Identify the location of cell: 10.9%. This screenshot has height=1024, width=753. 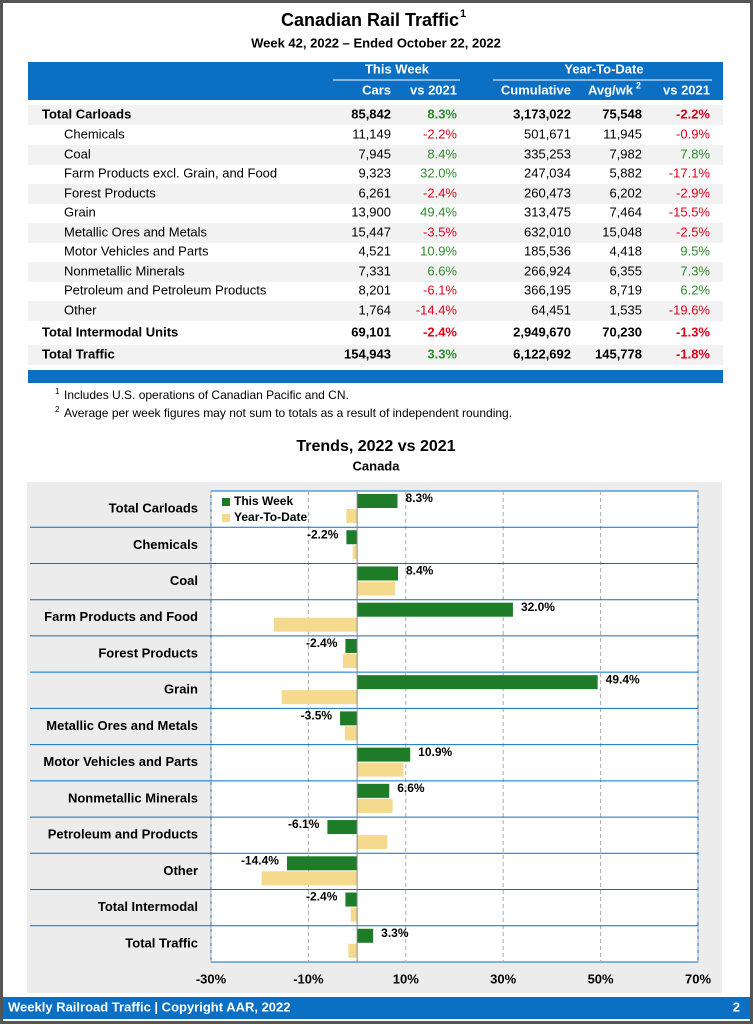
(438, 250).